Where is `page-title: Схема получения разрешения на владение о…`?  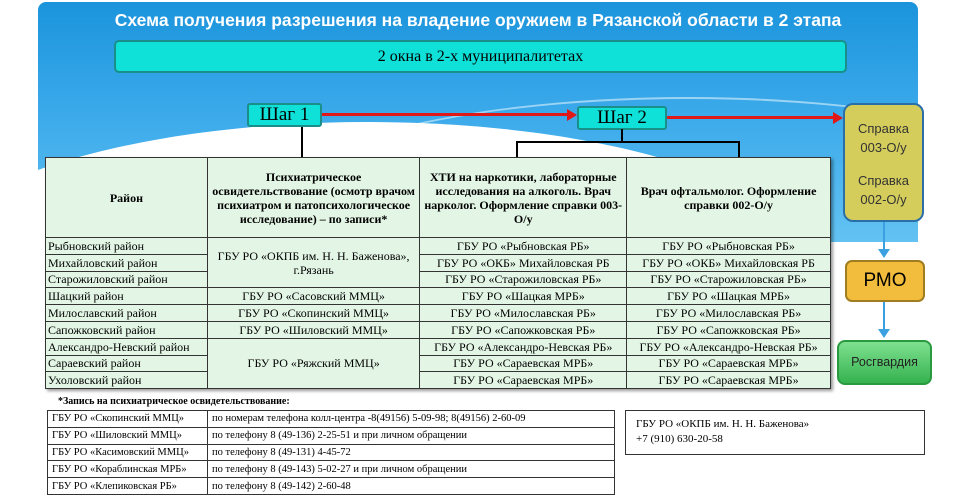
page-title: Схема получения разрешения на владение о… is located at coordinates (478, 20).